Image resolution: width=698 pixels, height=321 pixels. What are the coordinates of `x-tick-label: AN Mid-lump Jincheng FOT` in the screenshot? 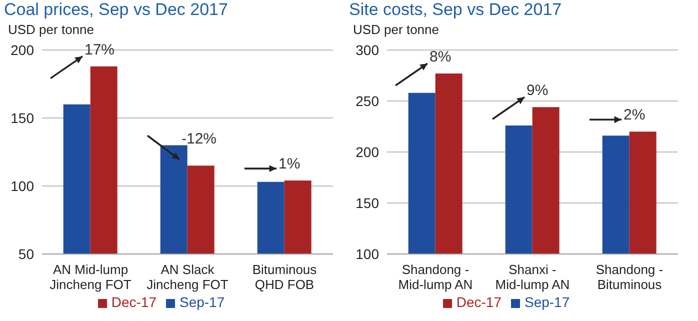 It's located at (91, 277).